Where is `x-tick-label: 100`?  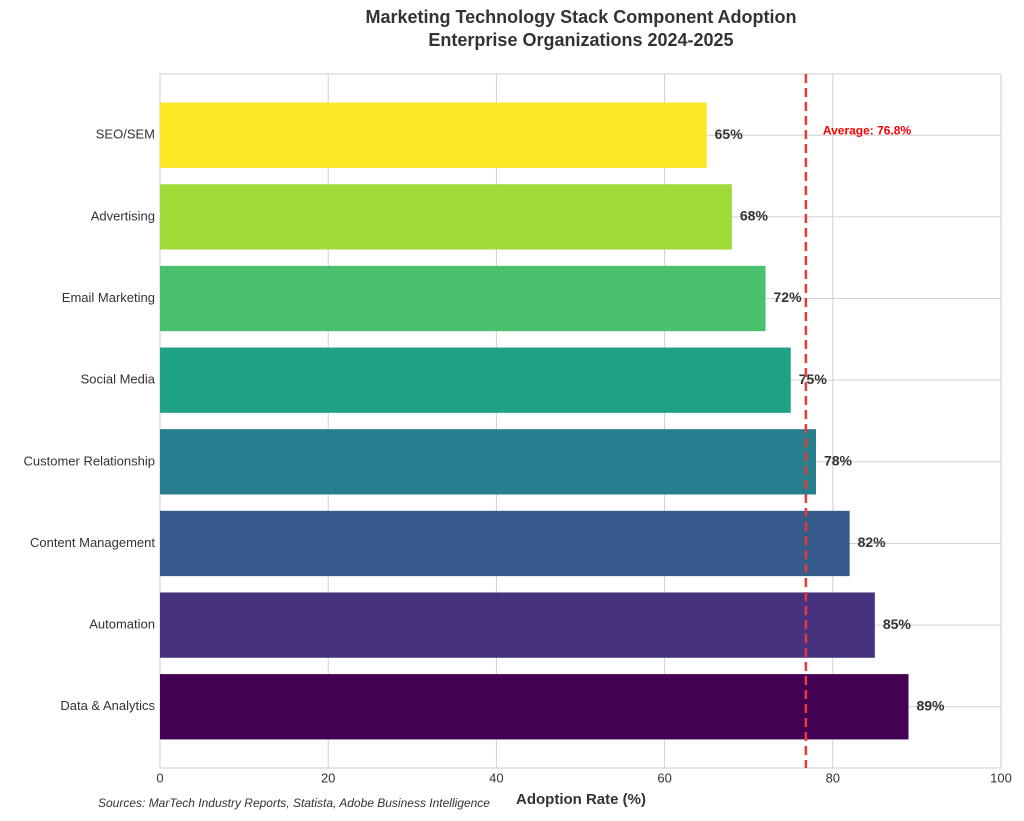
x-tick-label: 100 is located at coordinates (1001, 777).